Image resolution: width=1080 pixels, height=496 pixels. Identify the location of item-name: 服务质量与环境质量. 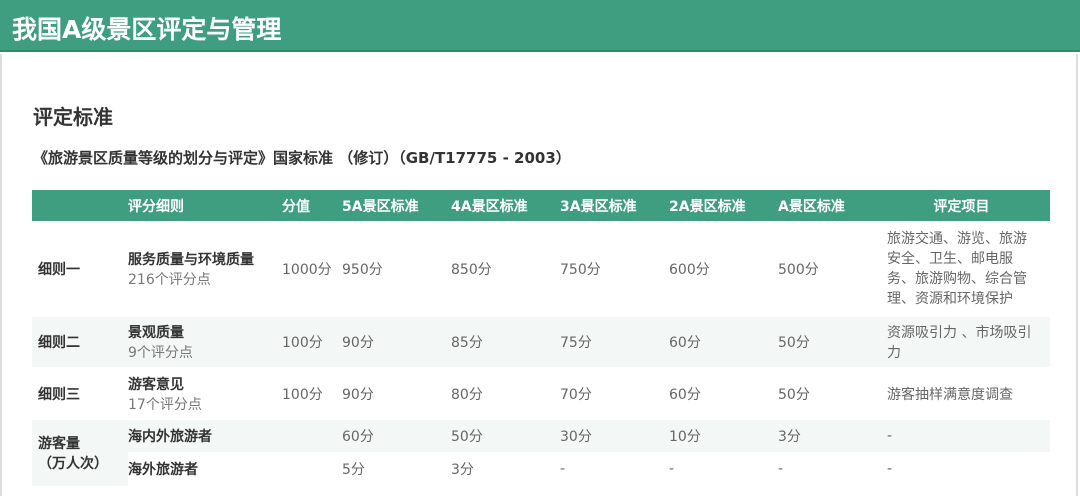
(191, 260).